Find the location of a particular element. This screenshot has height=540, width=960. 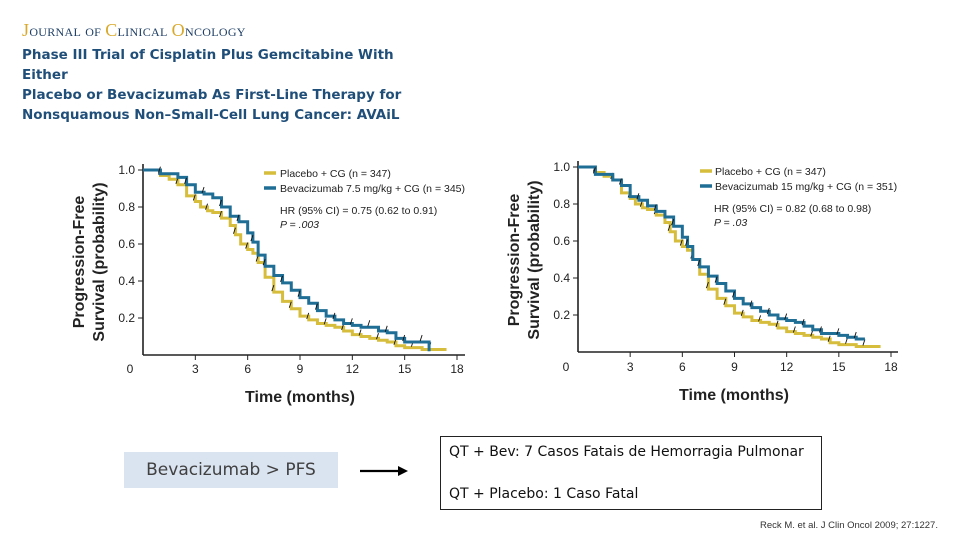

legend-label-bevacizumab: Bevacizumab 15 mg/kg + CG (n = 351) is located at coordinates (806, 187).